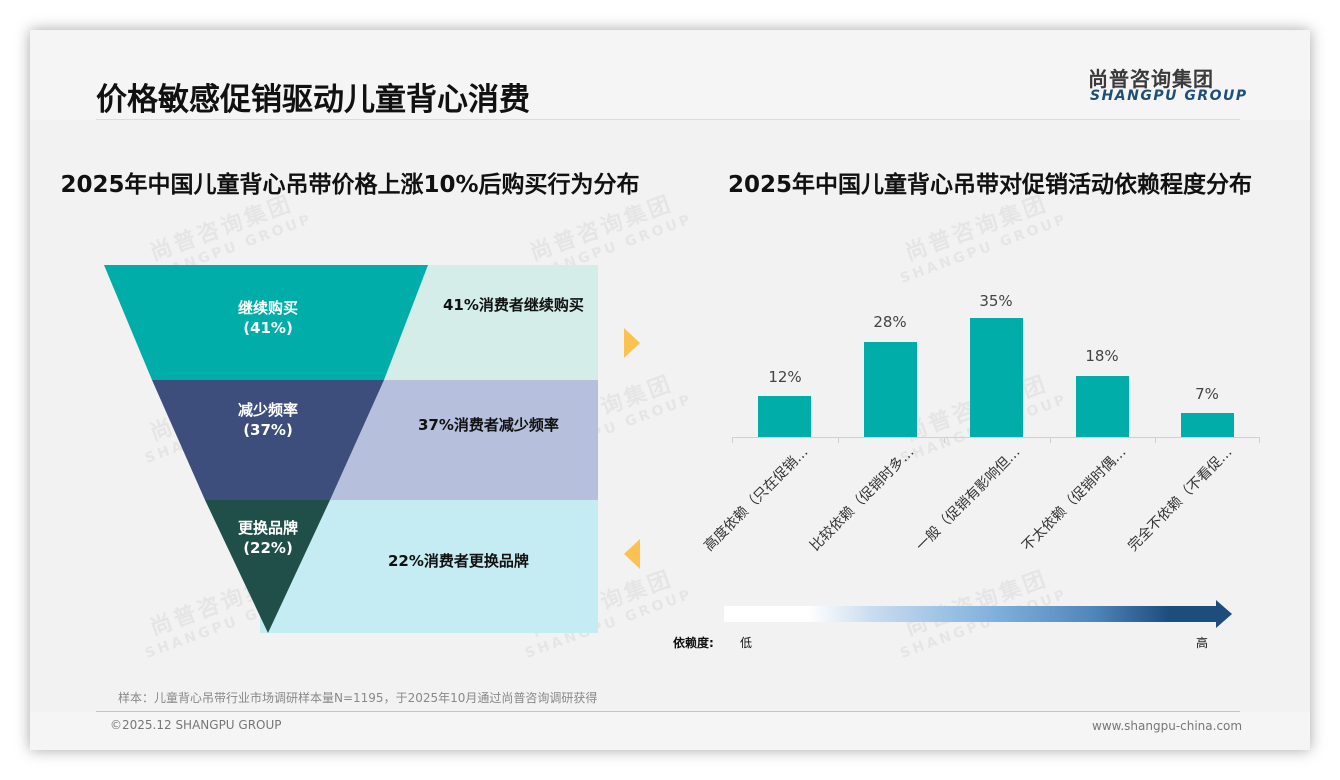  Describe the element at coordinates (313, 100) in the screenshot. I see `page-title: 价格敏感促销驱动儿童背心消费` at that location.